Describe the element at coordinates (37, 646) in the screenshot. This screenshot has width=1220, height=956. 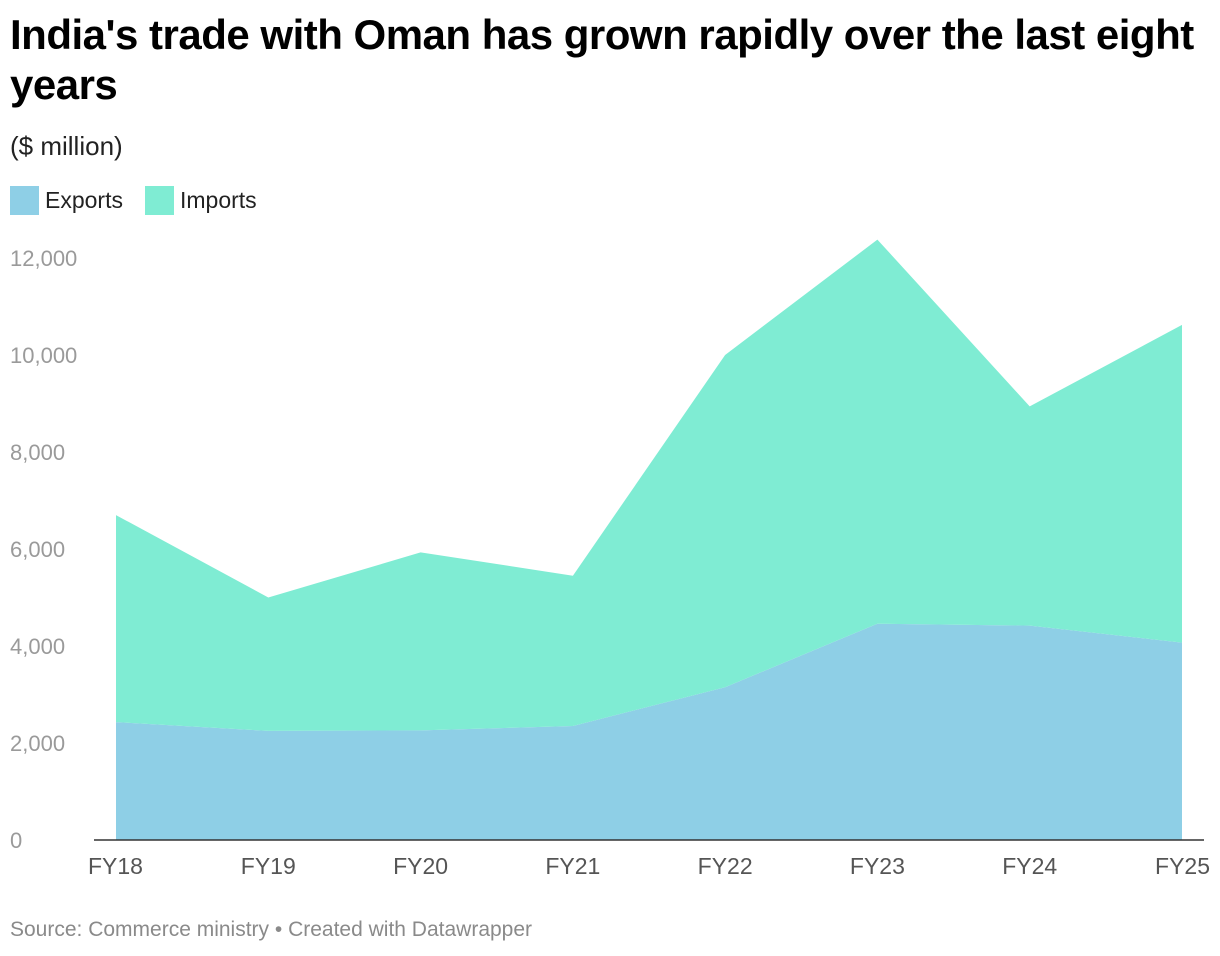
I see `y-tick-label: 4,000` at that location.